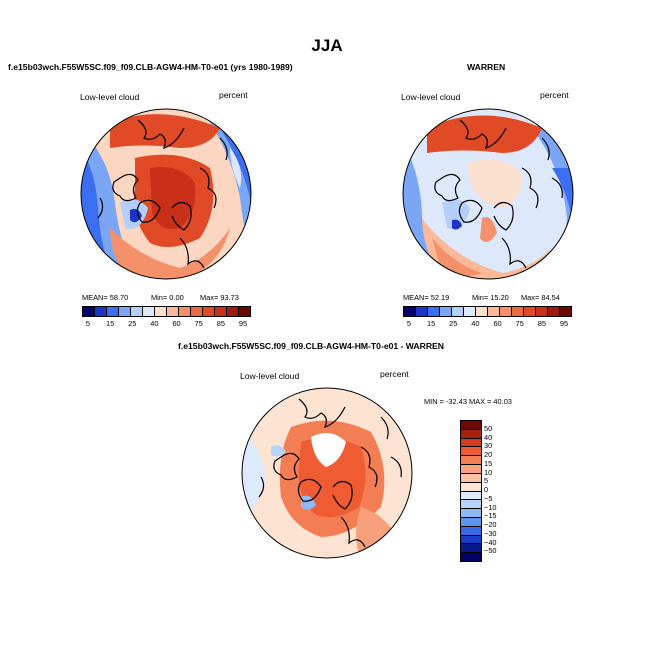 This screenshot has height=654, width=654. Describe the element at coordinates (209, 297) in the screenshot. I see `left-max-label: Max=` at that location.